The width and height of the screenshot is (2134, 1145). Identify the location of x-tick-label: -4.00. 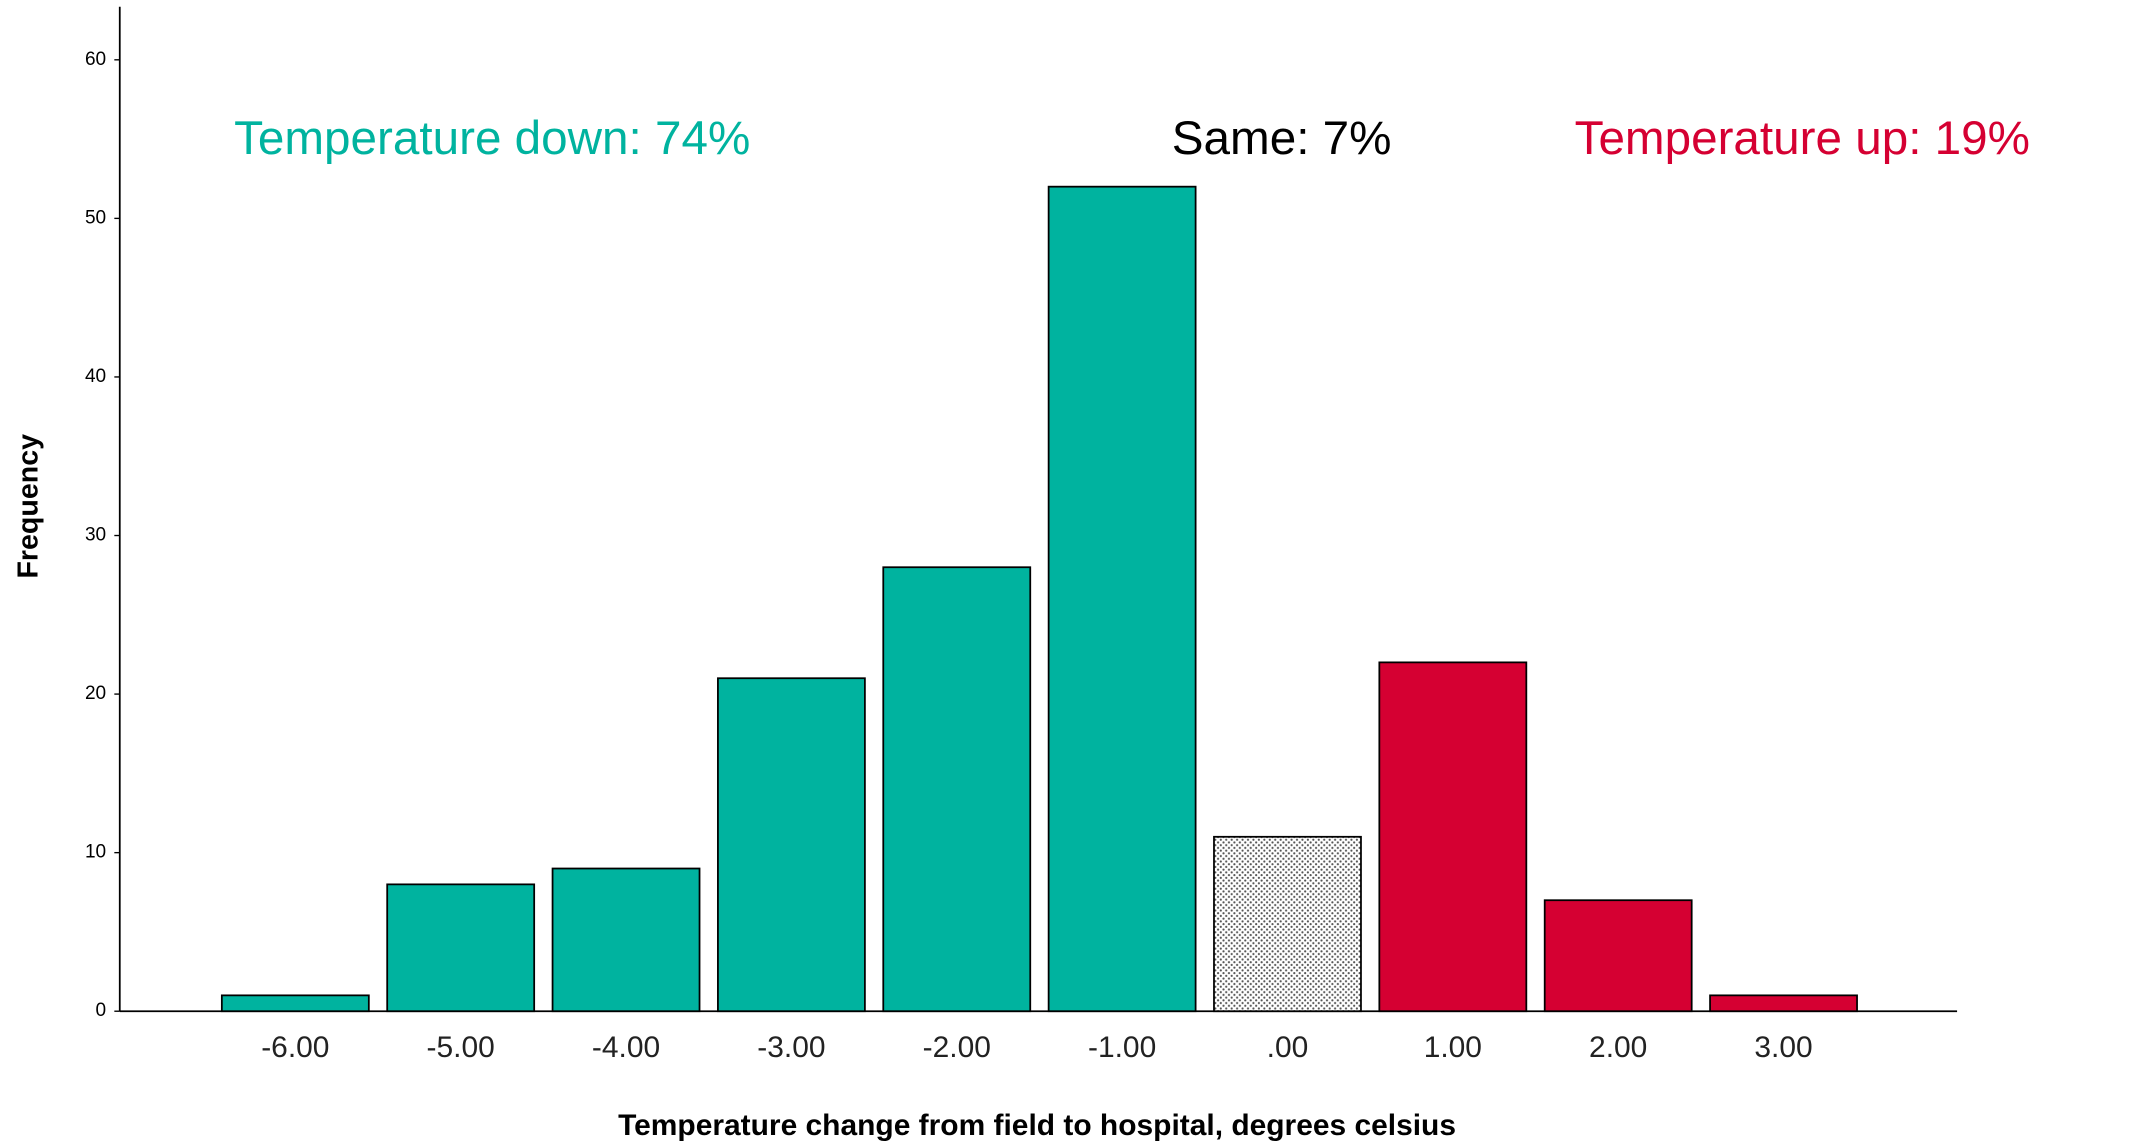
(626, 1047).